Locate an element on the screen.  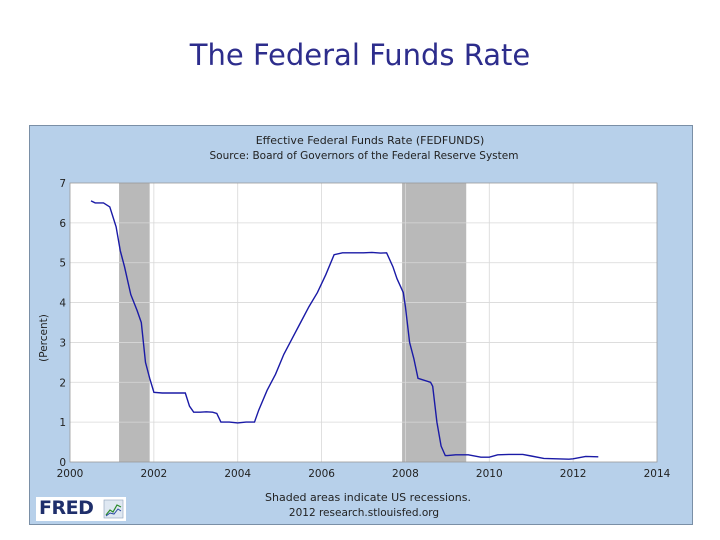
fred-logo: FRED is located at coordinates (81, 509).